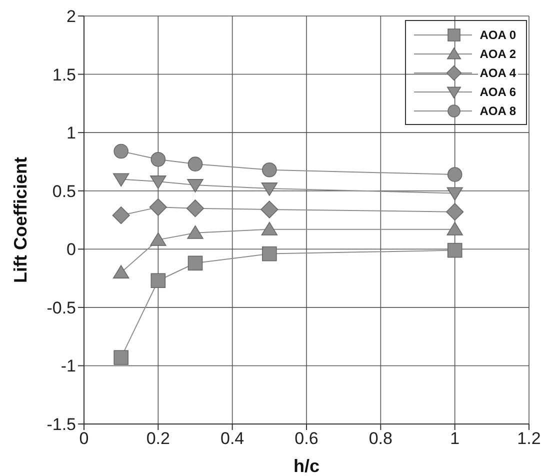 The width and height of the screenshot is (547, 476). I want to click on y-axis-title: Lift Coefficient, so click(20, 220).